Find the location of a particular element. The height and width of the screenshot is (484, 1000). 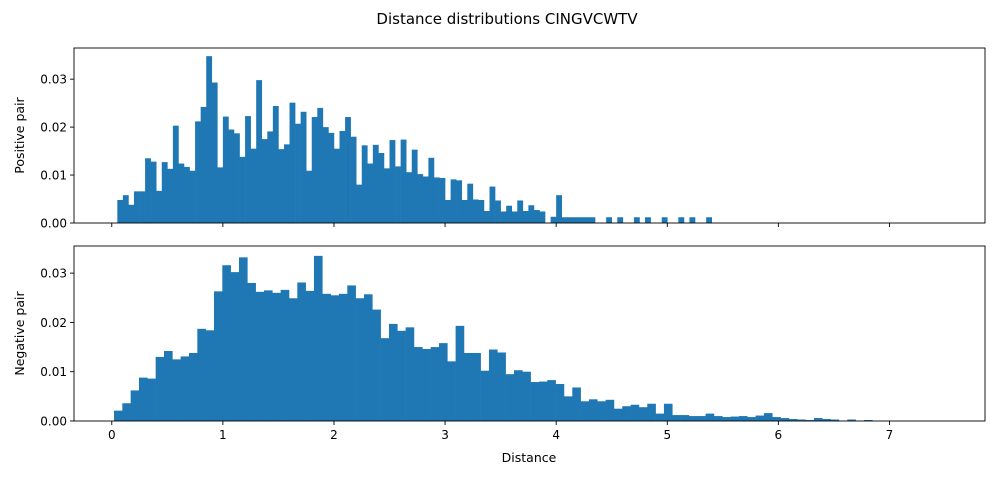

x-tick-label: 4 is located at coordinates (556, 435).